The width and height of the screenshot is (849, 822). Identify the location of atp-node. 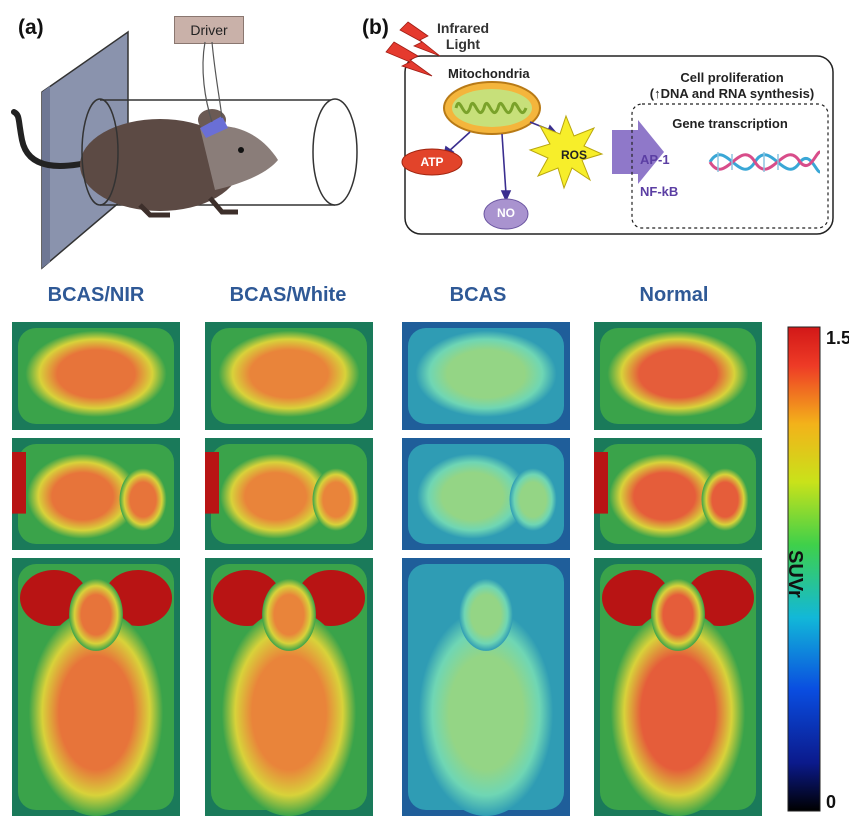
(432, 162).